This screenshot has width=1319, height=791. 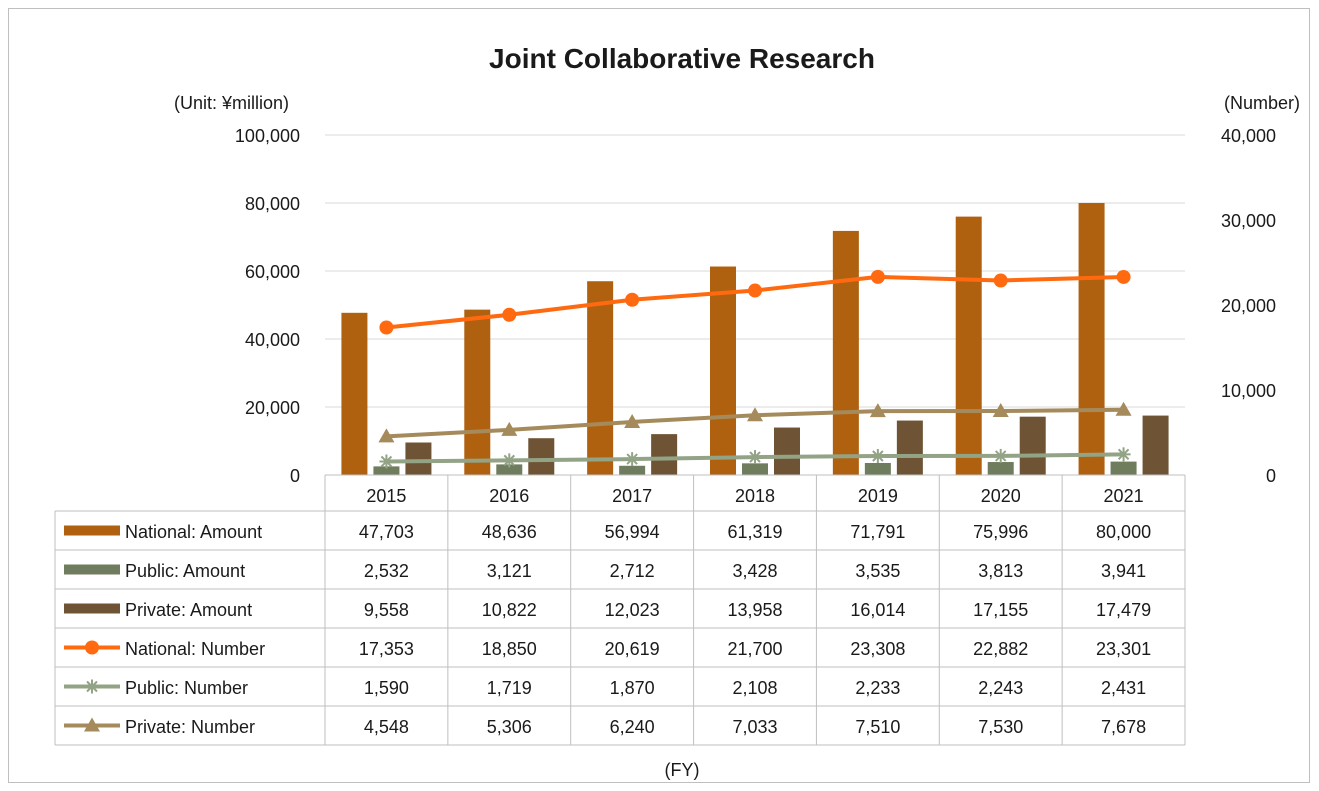 What do you see at coordinates (272, 204) in the screenshot?
I see `left-tick-label: 80,000` at bounding box center [272, 204].